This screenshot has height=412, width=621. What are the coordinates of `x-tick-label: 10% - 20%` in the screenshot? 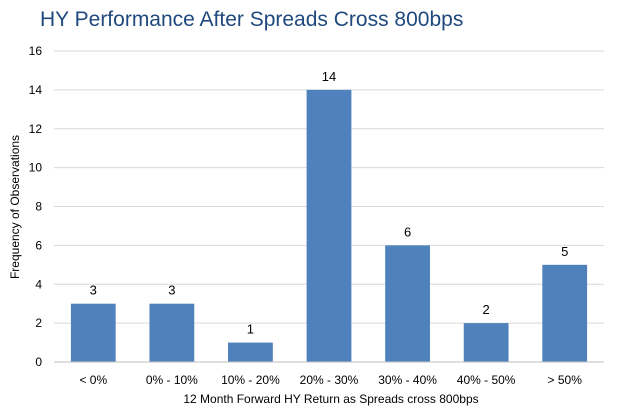 It's located at (250, 380).